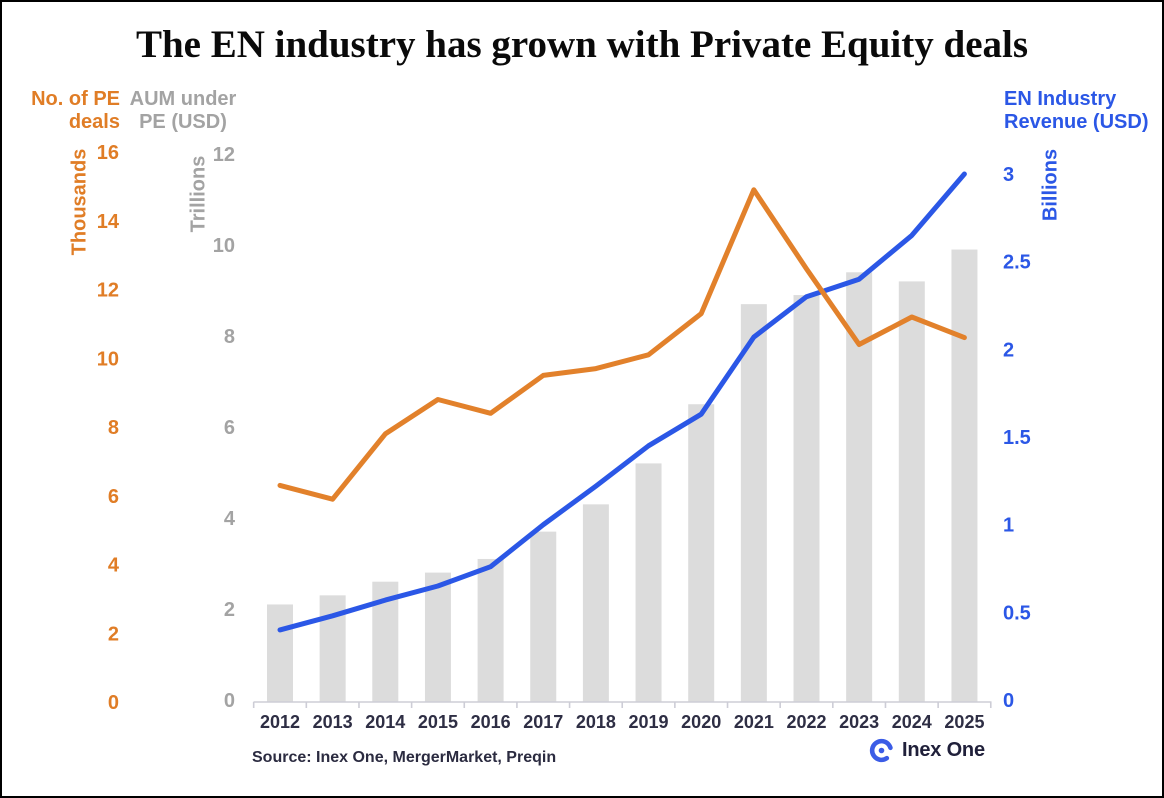 This screenshot has height=798, width=1164. I want to click on y-tick-label-trillions: 0, so click(229, 701).